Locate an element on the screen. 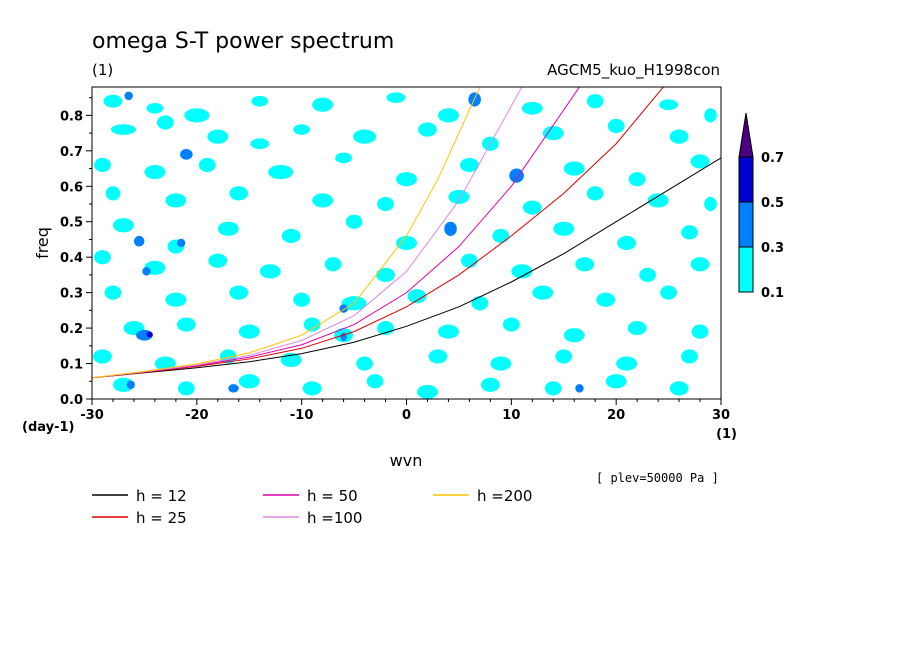  legend-label-0: h = 12 is located at coordinates (161, 496).